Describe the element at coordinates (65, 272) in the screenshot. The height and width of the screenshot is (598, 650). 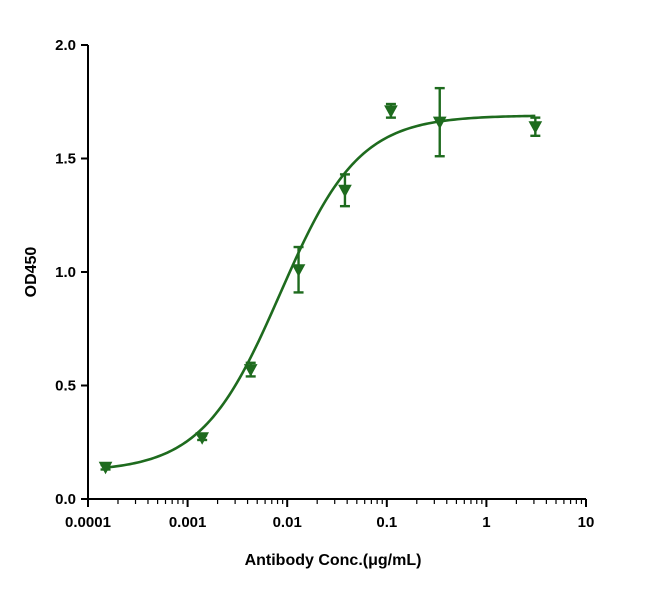
I see `y-tick-label: 1.0` at that location.